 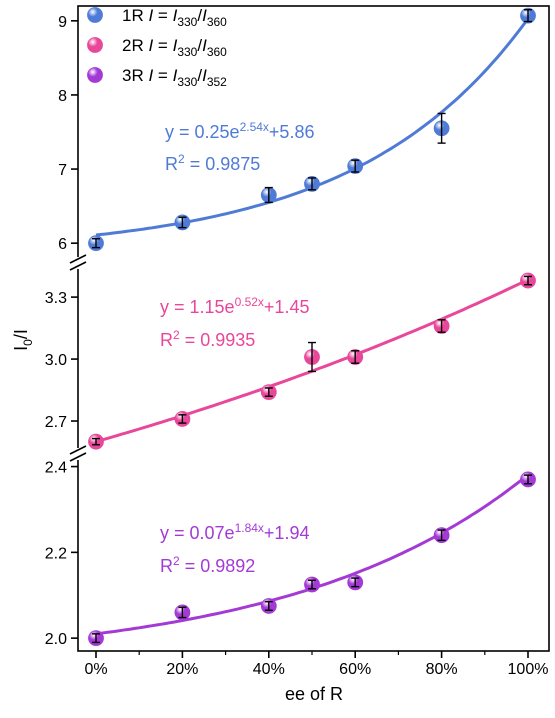 I want to click on y-tick-label: 2.2, so click(x=56, y=553).